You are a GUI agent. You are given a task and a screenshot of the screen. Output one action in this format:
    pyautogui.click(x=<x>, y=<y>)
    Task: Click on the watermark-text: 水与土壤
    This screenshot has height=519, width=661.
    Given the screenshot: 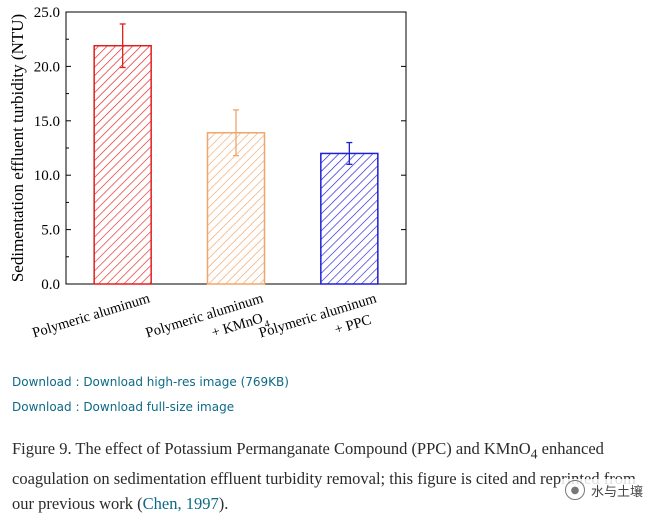 What is the action you would take?
    pyautogui.click(x=616, y=492)
    